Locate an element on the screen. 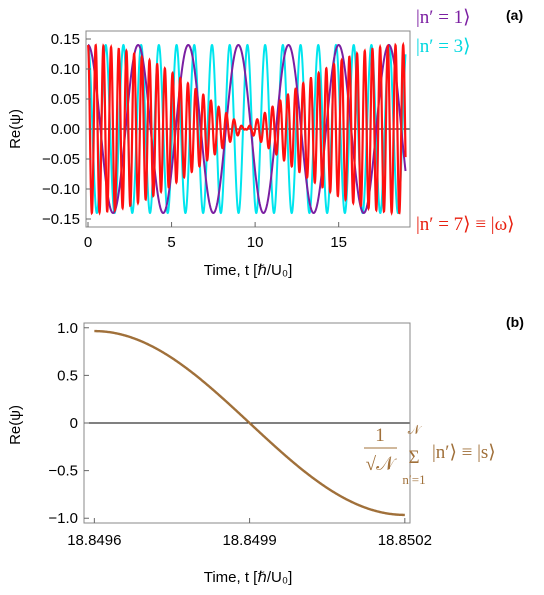  panel-b-y-tick-label: 0 is located at coordinates (74, 423).